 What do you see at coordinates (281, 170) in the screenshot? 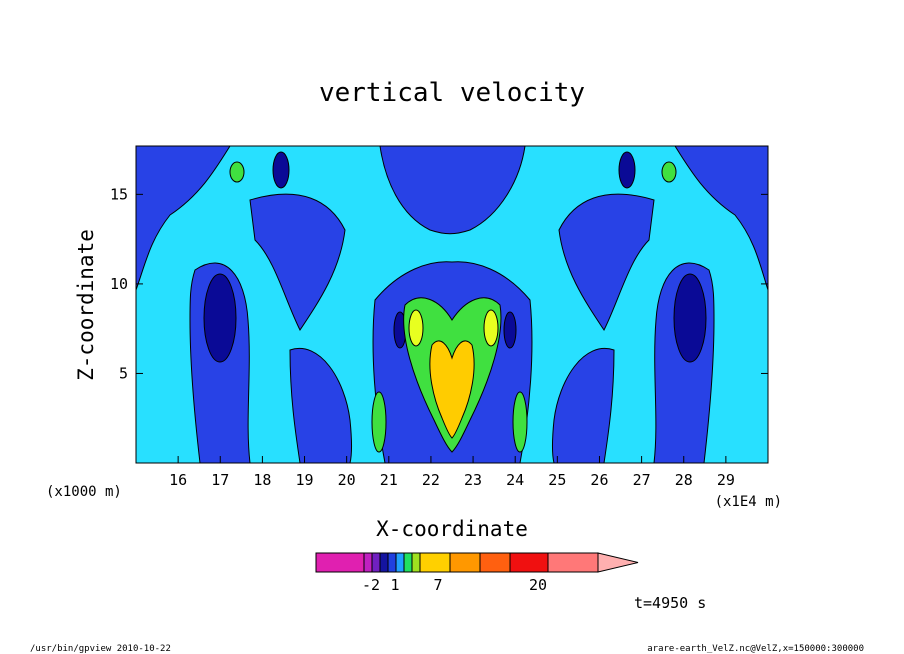
I see `region-strong-down-top-left` at bounding box center [281, 170].